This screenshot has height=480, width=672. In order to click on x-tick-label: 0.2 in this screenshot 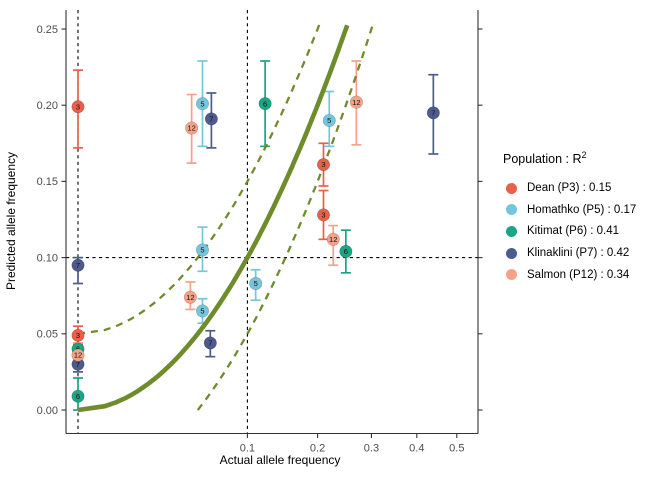, I will do `click(317, 449)`.